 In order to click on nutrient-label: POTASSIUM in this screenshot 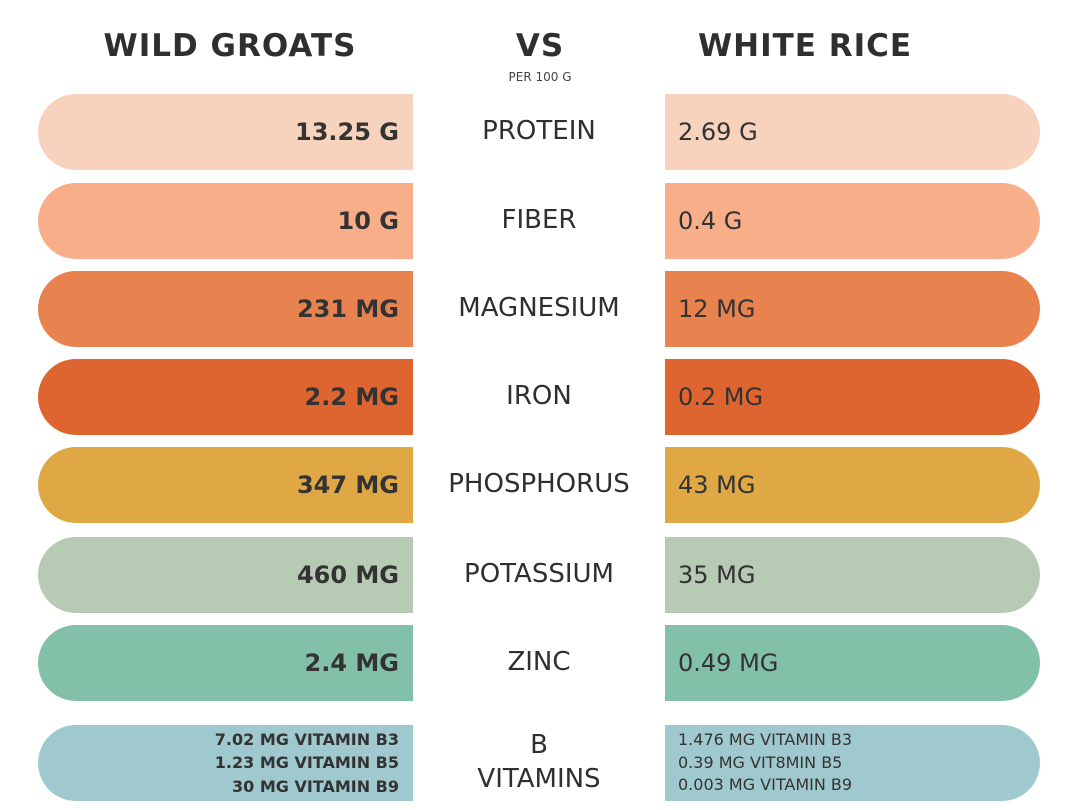, I will do `click(539, 574)`.